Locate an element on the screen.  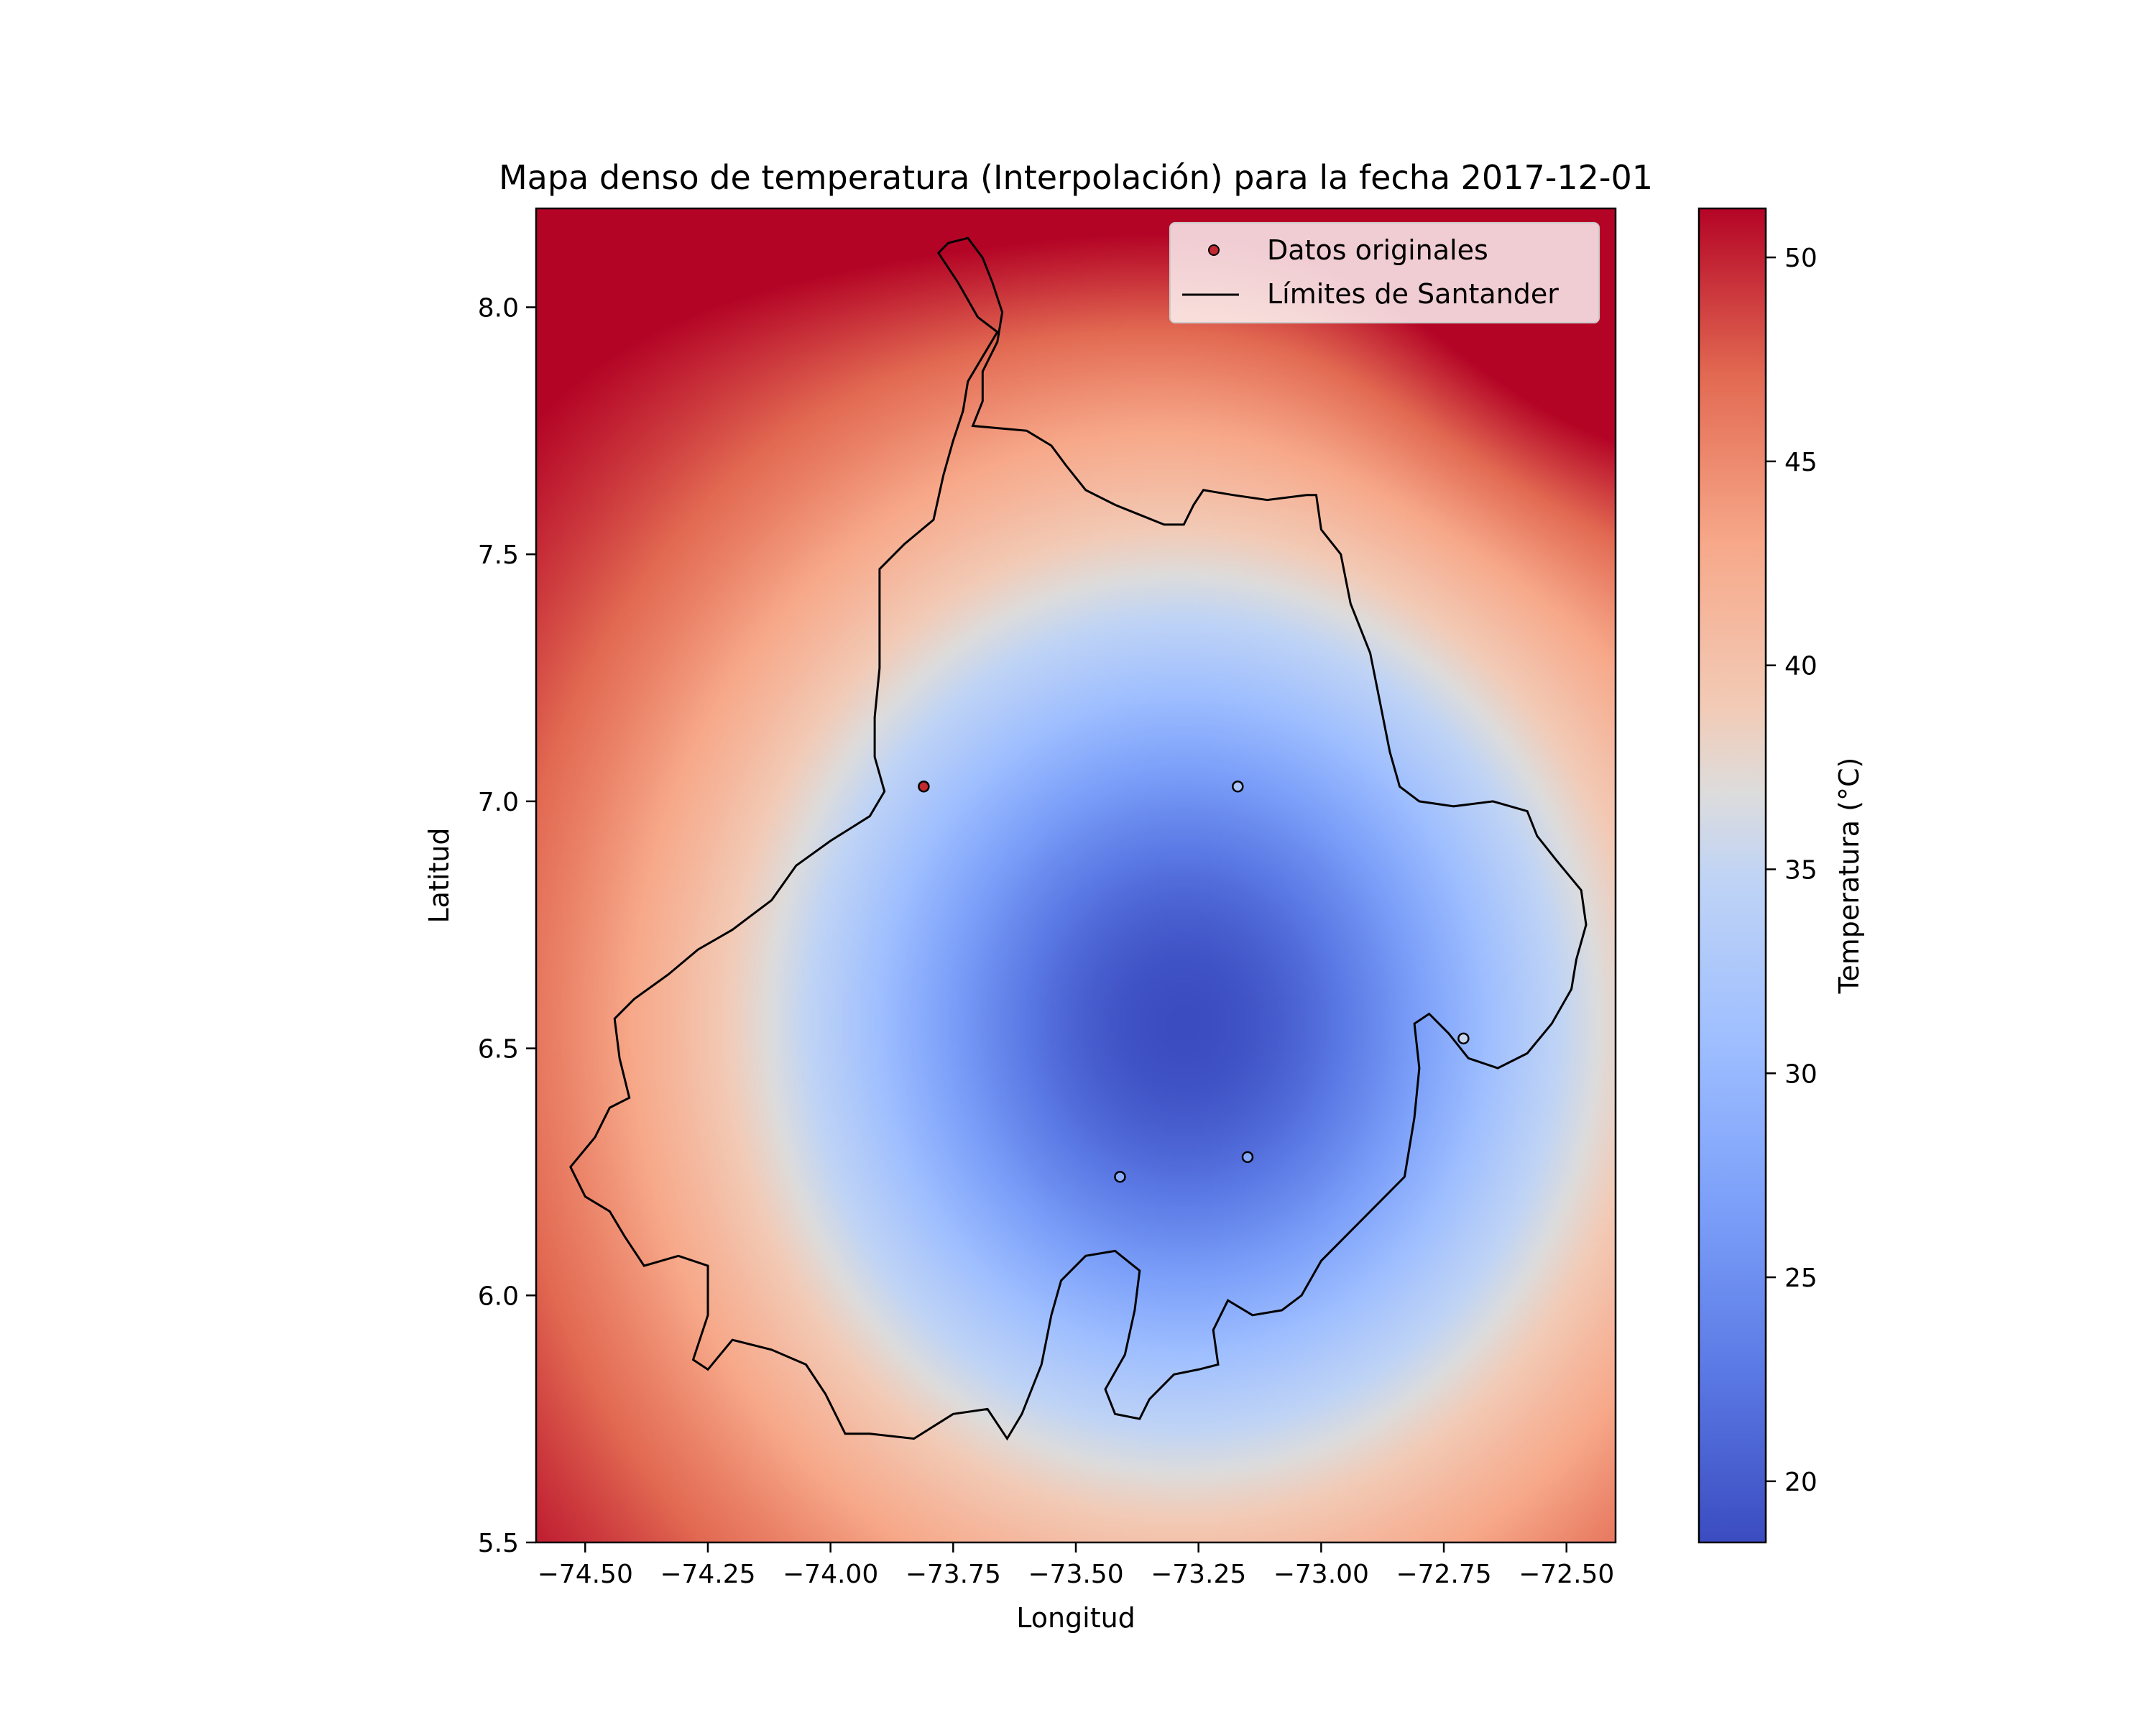
colorbar-tick-label: 40 is located at coordinates (1801, 666).